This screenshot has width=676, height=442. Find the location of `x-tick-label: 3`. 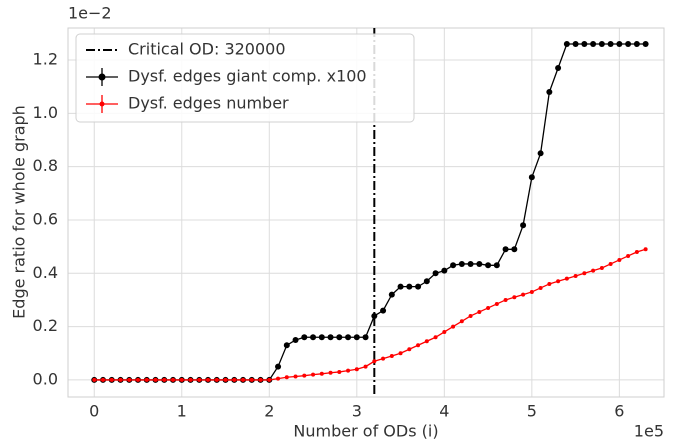

x-tick-label: 3 is located at coordinates (357, 411).